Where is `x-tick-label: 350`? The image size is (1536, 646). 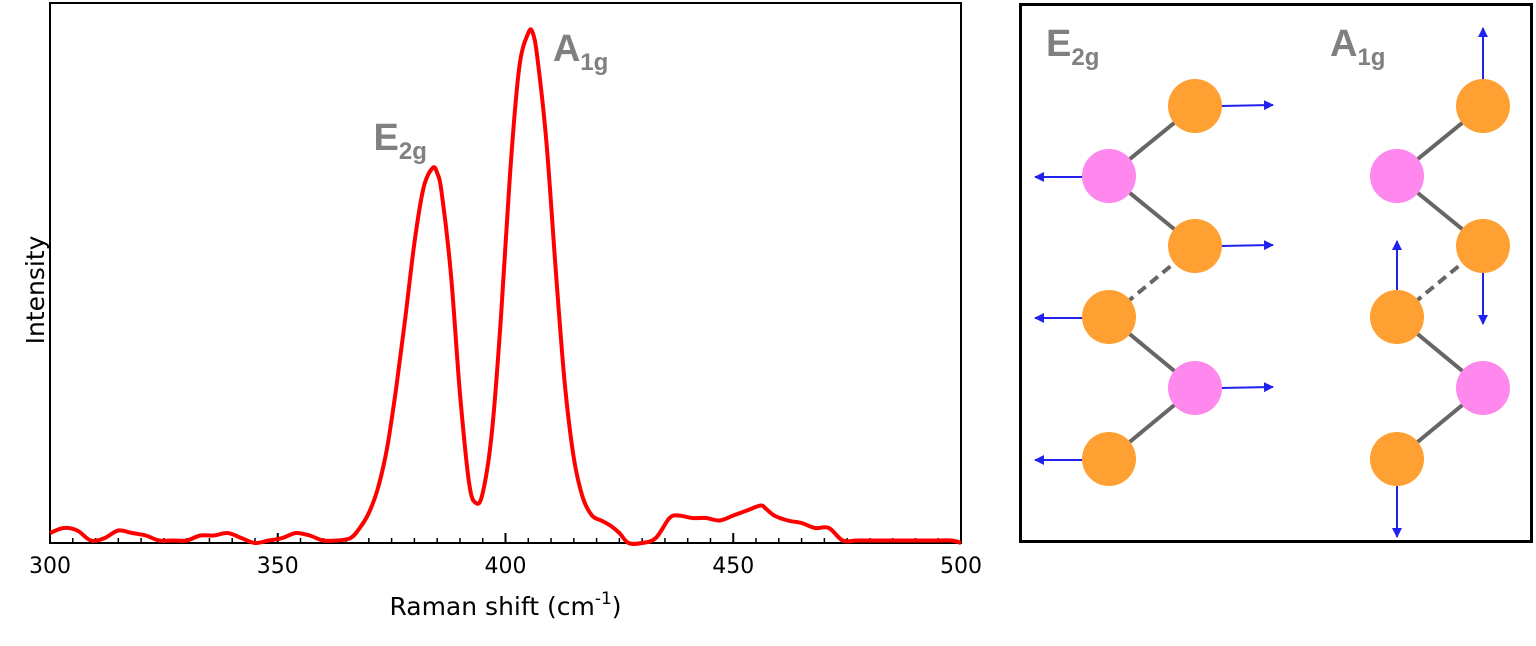
x-tick-label: 350 is located at coordinates (278, 566).